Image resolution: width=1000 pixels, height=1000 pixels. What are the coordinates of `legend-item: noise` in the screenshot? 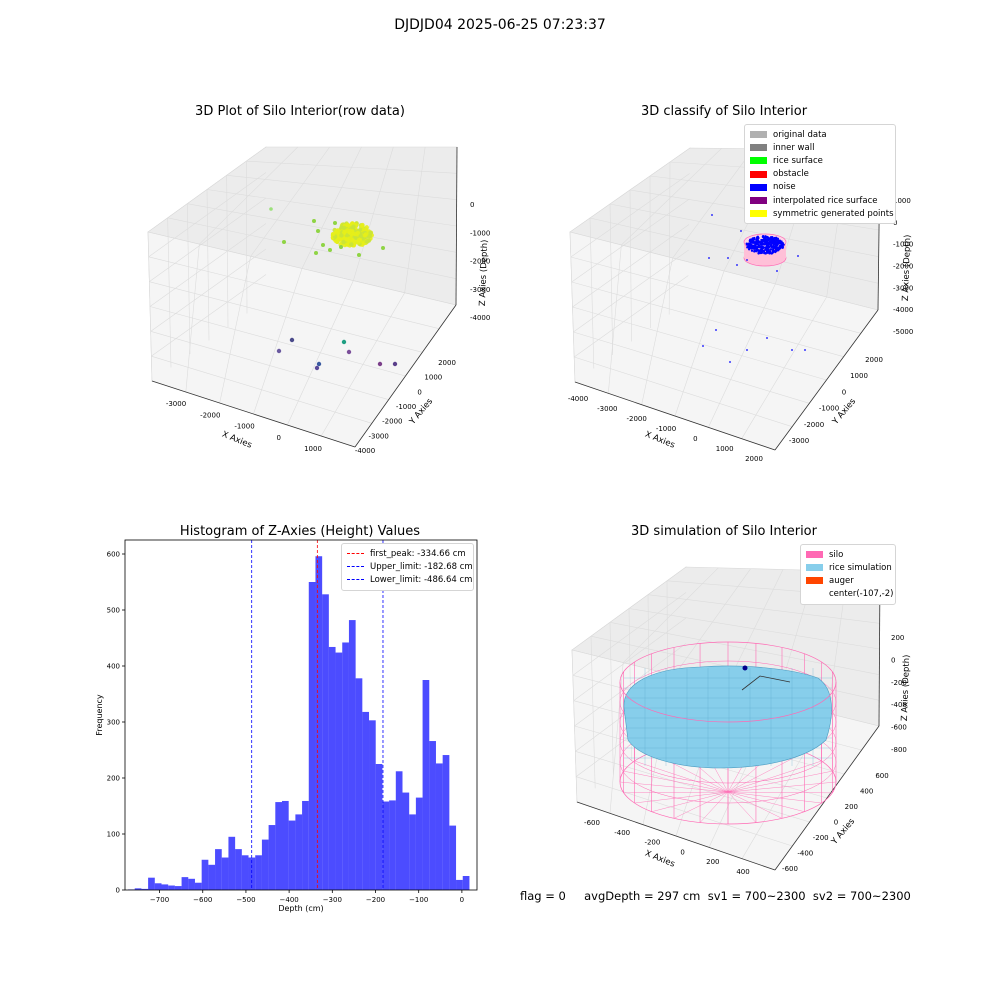 It's located at (820, 187).